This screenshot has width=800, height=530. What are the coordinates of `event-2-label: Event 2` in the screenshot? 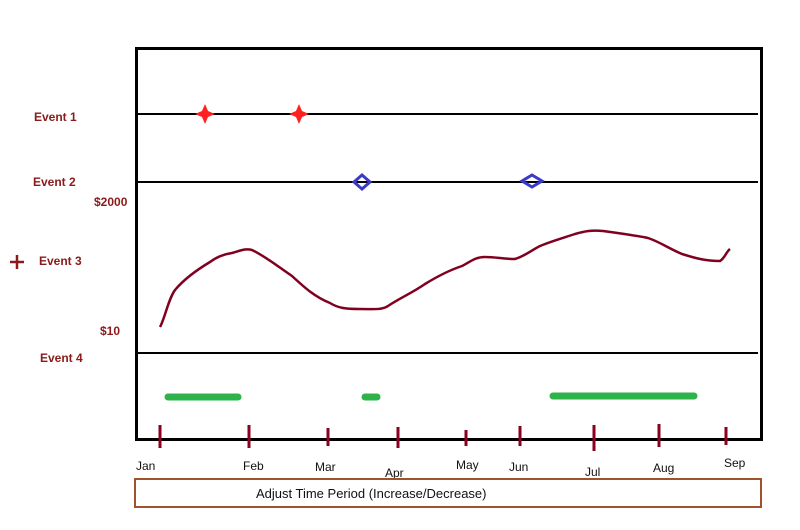 It's located at (54, 182).